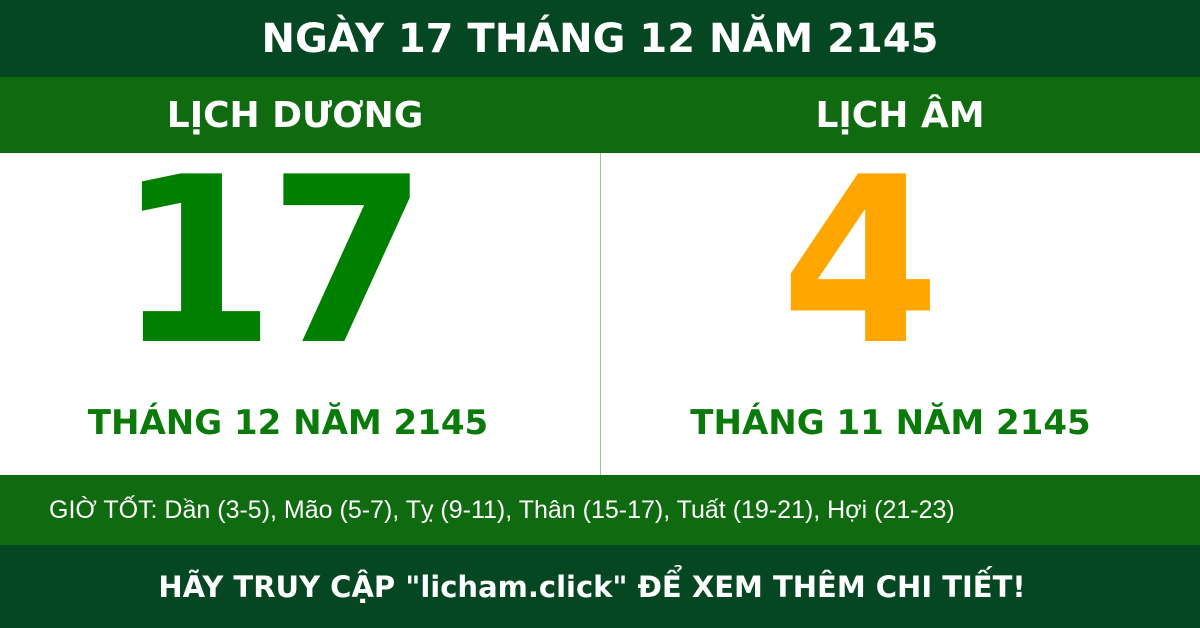 This screenshot has width=1200, height=628. What do you see at coordinates (860, 274) in the screenshot?
I see `lunar-day: 4` at bounding box center [860, 274].